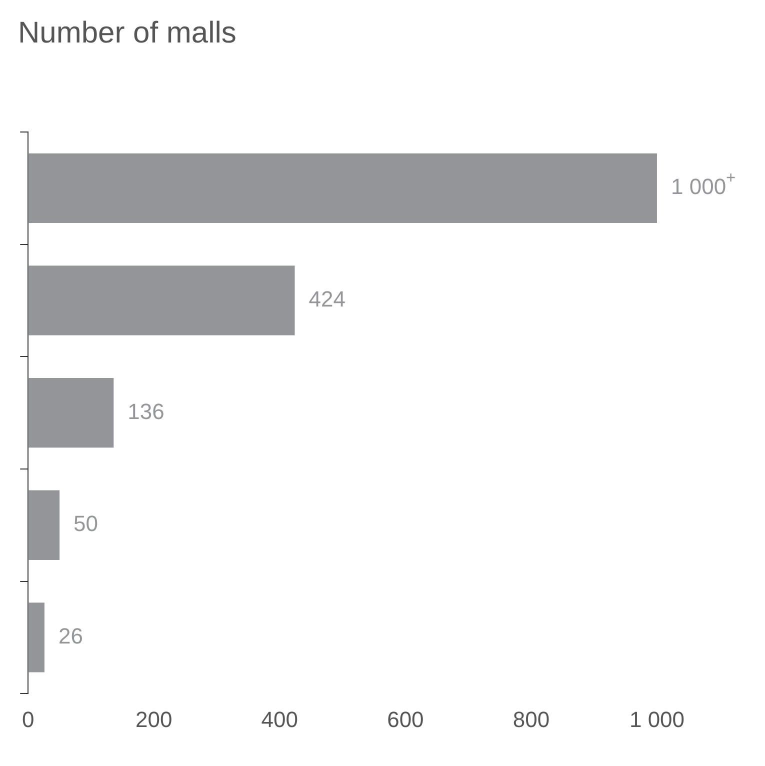 The image size is (765, 766). What do you see at coordinates (405, 719) in the screenshot?
I see `x-tick-label: 600` at bounding box center [405, 719].